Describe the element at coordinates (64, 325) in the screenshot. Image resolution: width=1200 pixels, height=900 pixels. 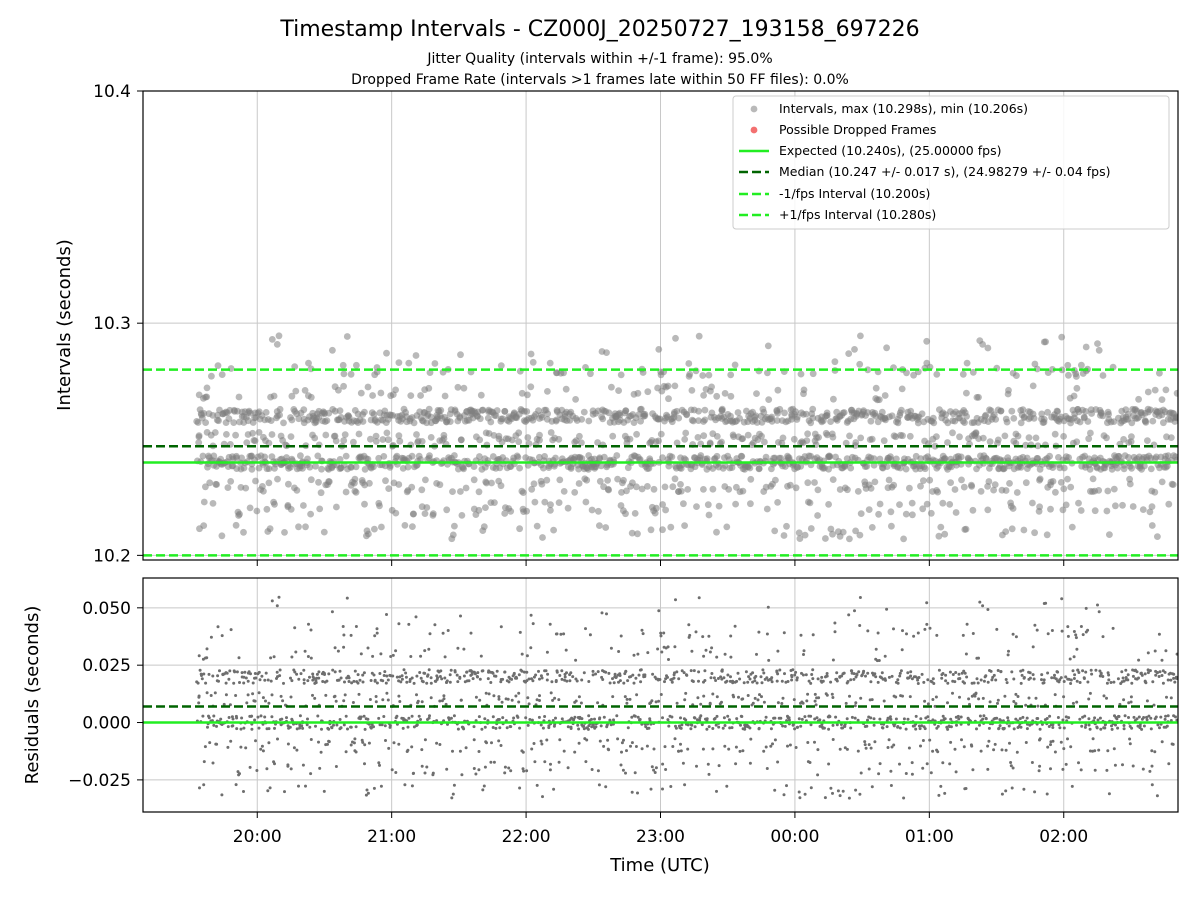
I see `intervals-y-axis-label: Intervals (seconds)` at that location.